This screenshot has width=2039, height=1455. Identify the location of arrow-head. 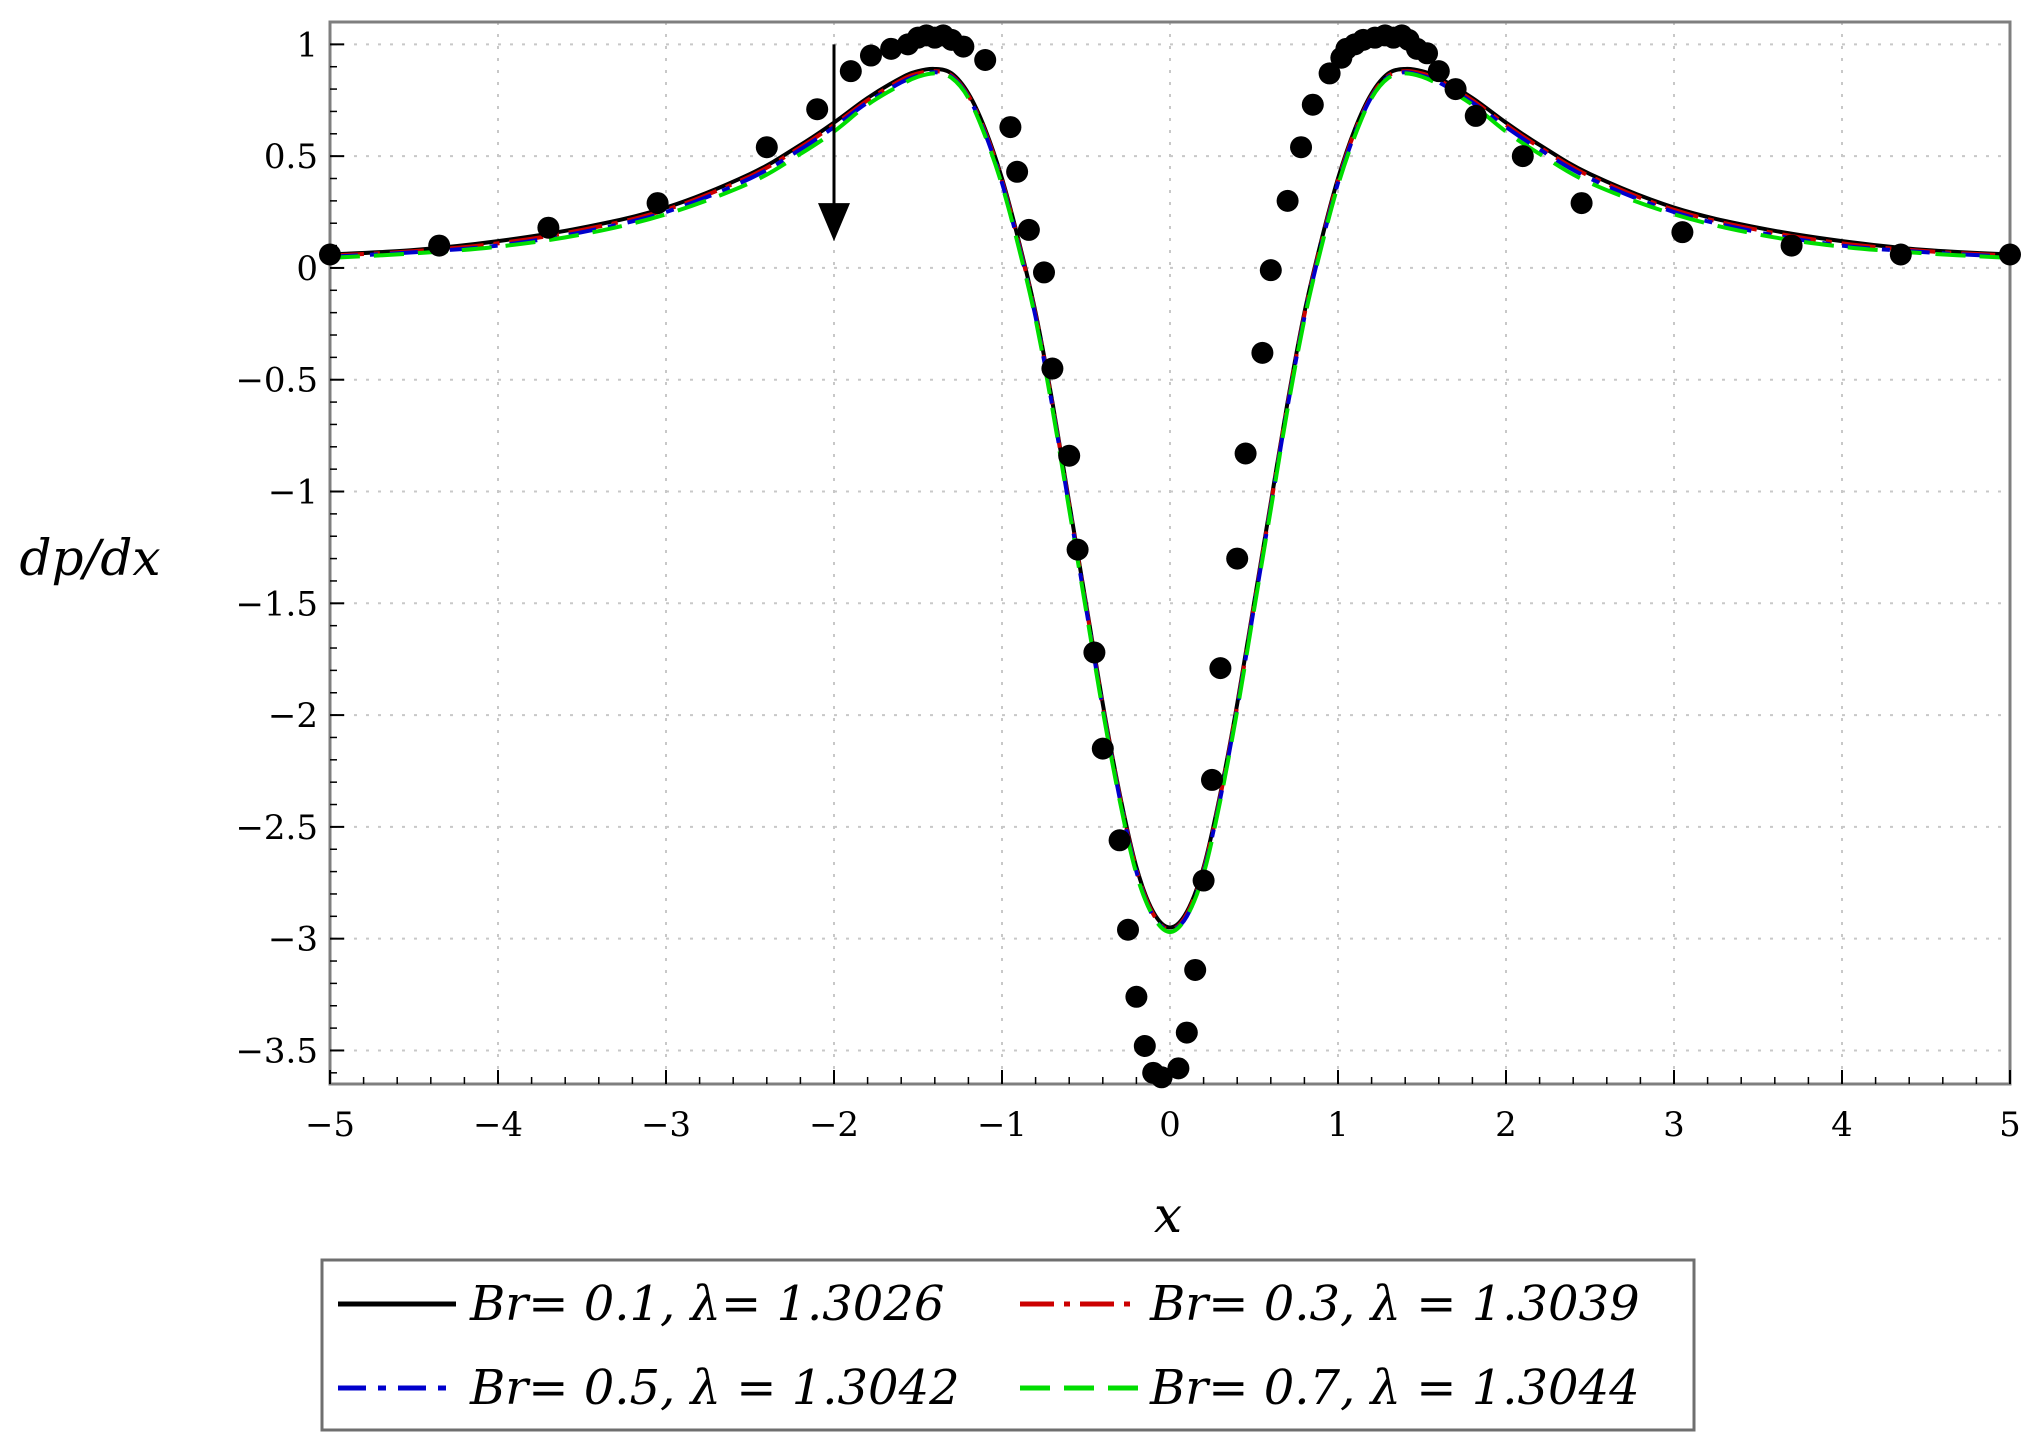
(834, 222).